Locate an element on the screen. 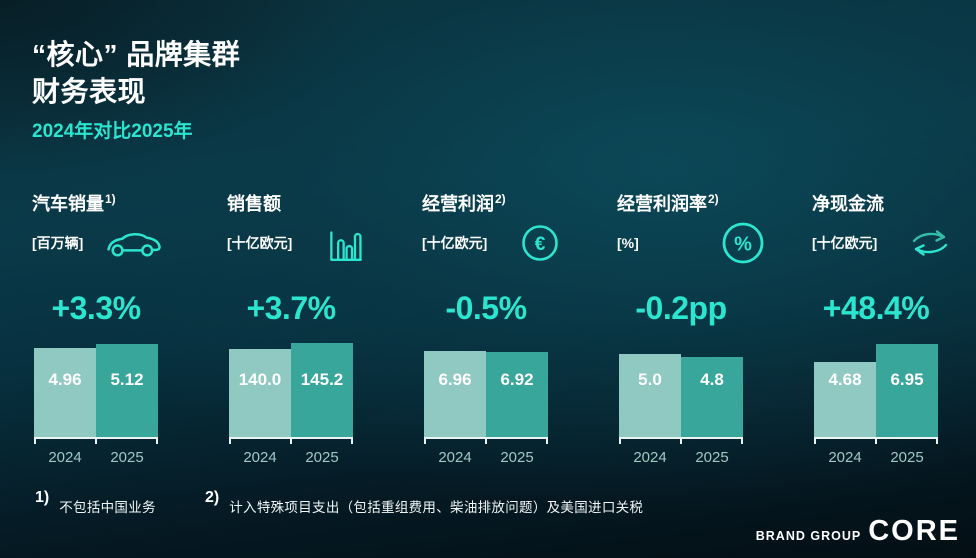 The image size is (976, 558). metric-unit-row: [十亿欧元] € is located at coordinates (503, 243).